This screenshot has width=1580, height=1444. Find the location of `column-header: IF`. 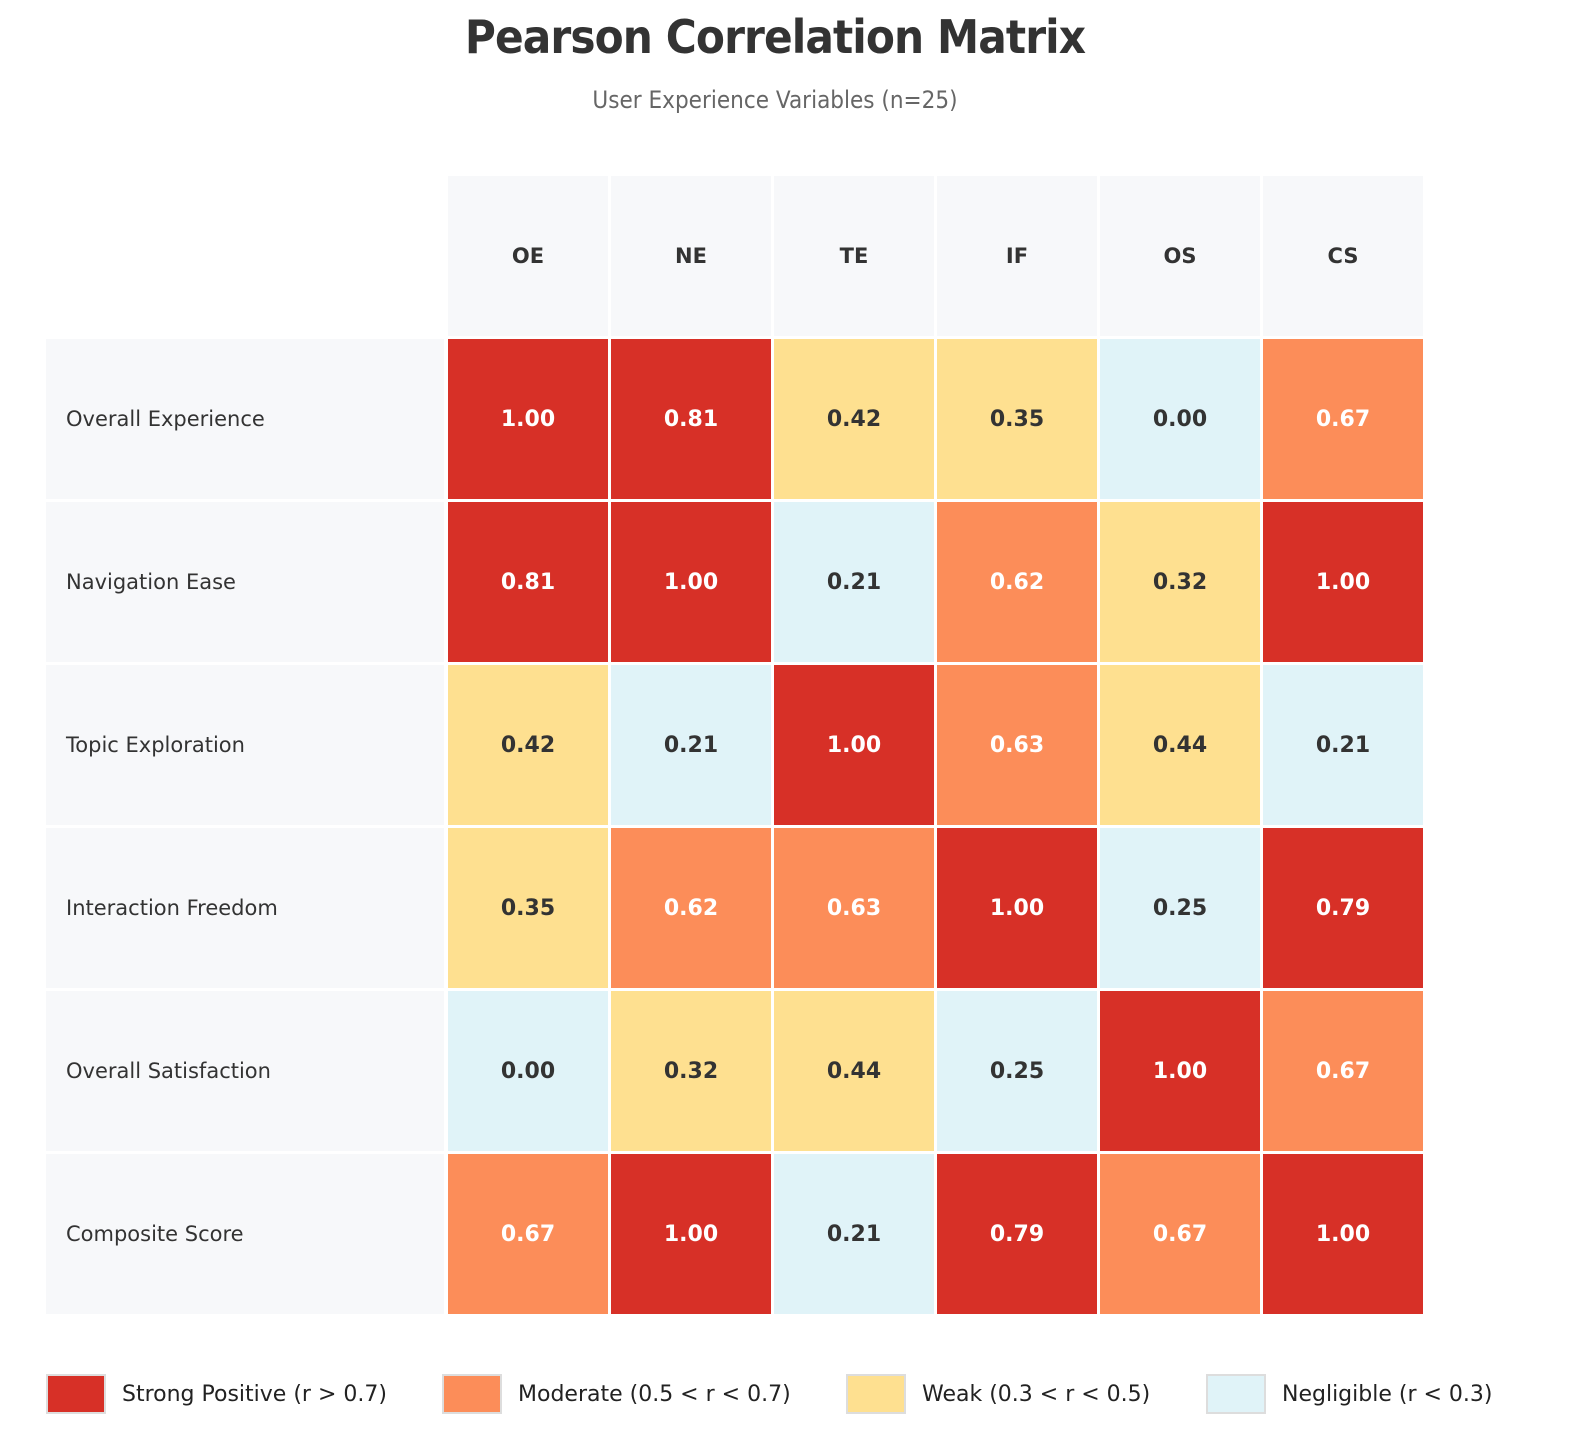

column-header: IF is located at coordinates (1017, 256).